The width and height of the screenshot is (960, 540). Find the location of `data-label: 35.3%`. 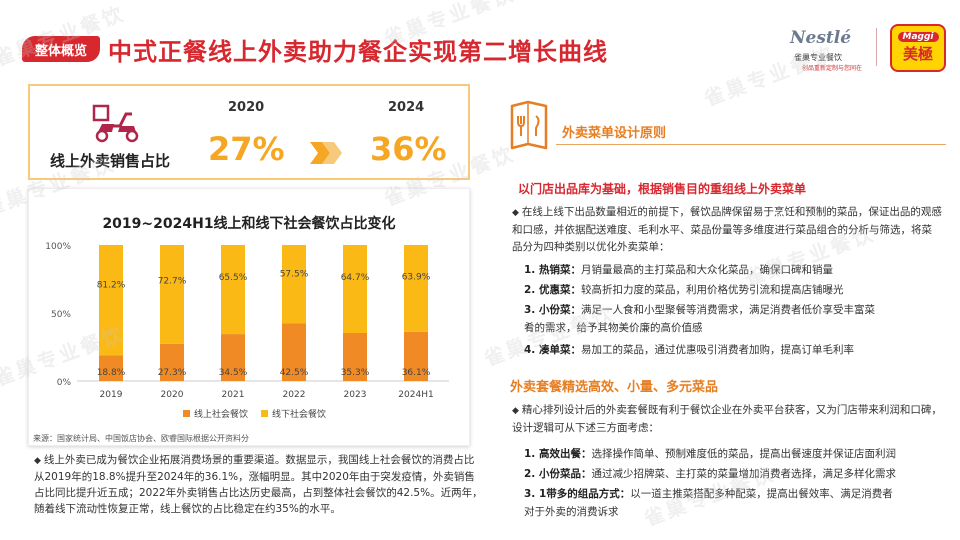

data-label: 35.3% is located at coordinates (355, 373).